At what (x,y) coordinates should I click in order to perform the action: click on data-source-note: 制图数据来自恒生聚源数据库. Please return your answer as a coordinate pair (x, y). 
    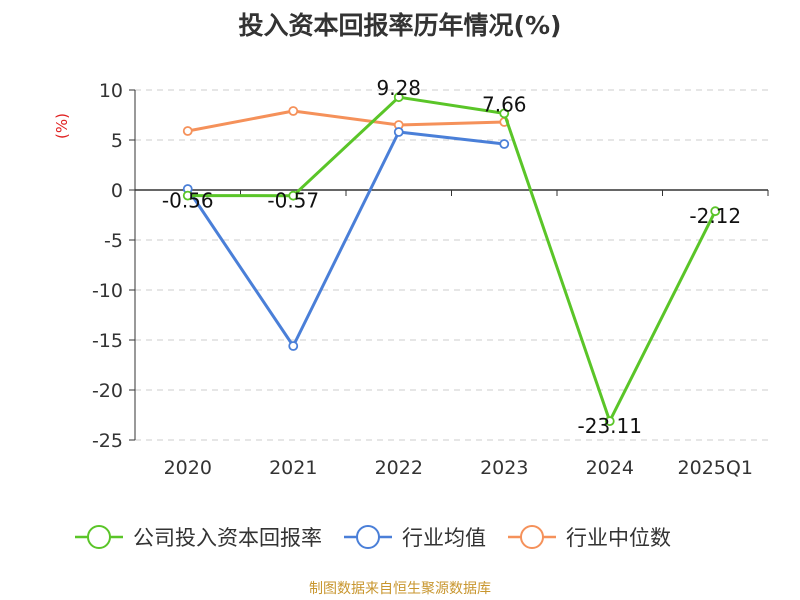
    Looking at the image, I should click on (400, 589).